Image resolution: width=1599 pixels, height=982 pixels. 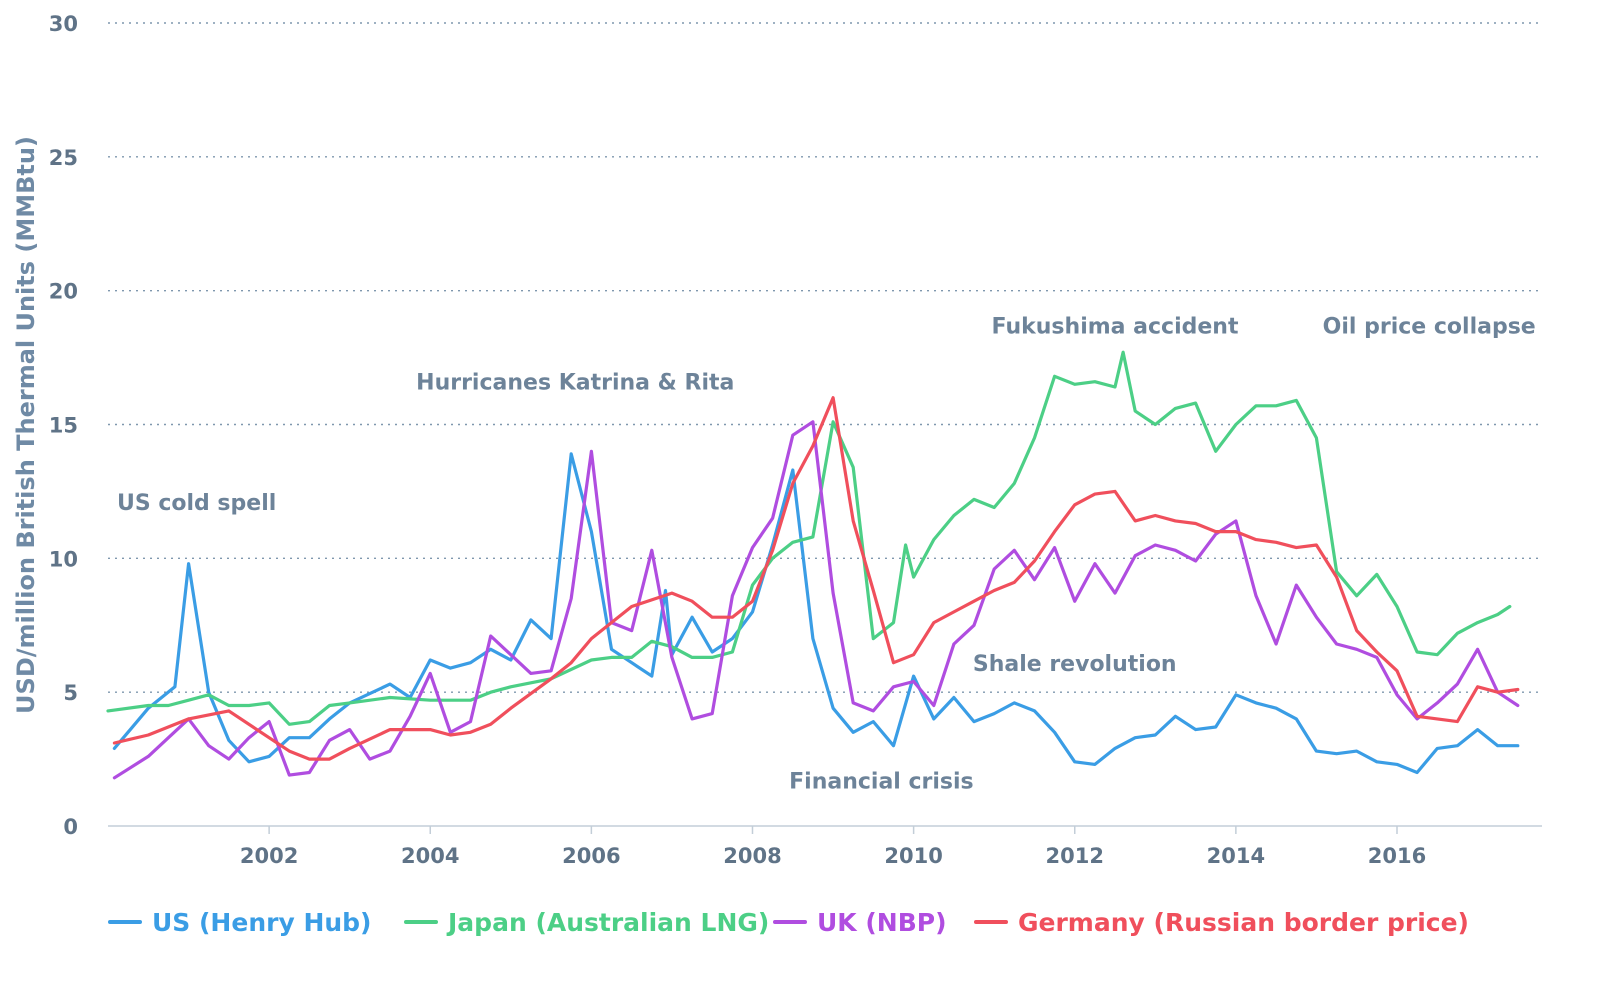 I want to click on legend-item-3: Germany (Russian border price), so click(x=1221, y=922).